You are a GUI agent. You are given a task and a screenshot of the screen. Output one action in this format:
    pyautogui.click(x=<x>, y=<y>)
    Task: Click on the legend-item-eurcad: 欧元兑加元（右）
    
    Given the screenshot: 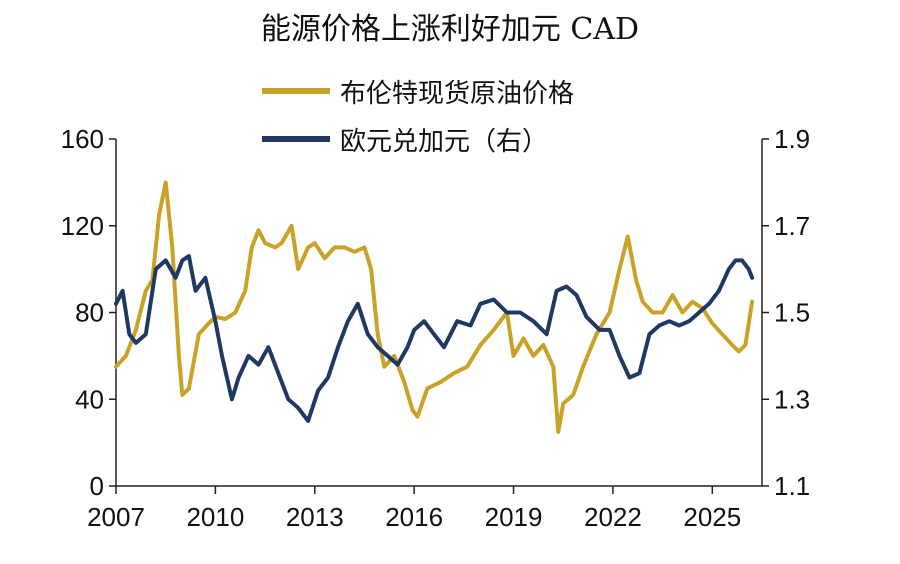 What is the action you would take?
    pyautogui.click(x=418, y=139)
    